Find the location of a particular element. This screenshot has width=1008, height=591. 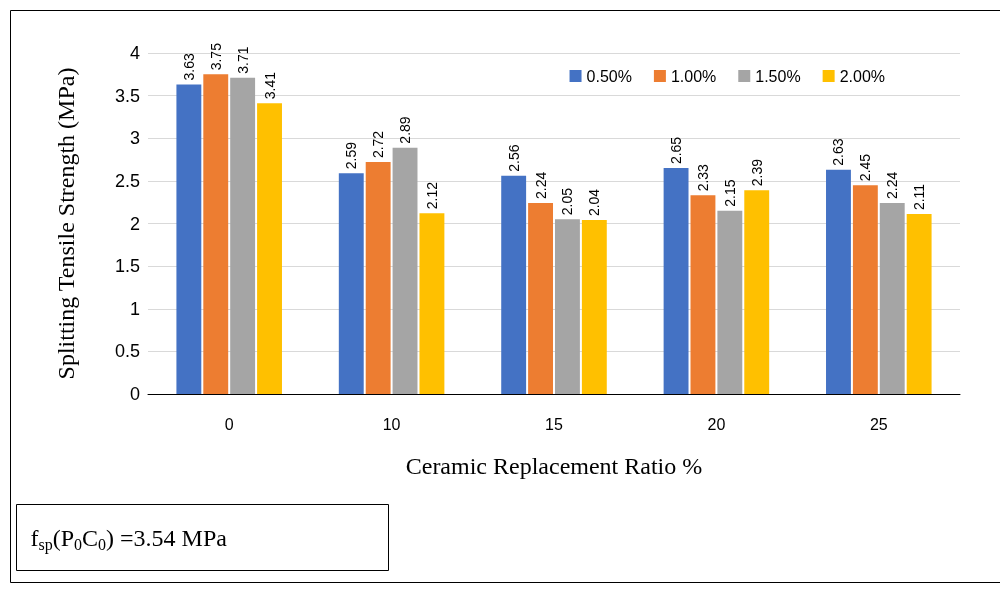

x-tick-label: 15 is located at coordinates (554, 424).